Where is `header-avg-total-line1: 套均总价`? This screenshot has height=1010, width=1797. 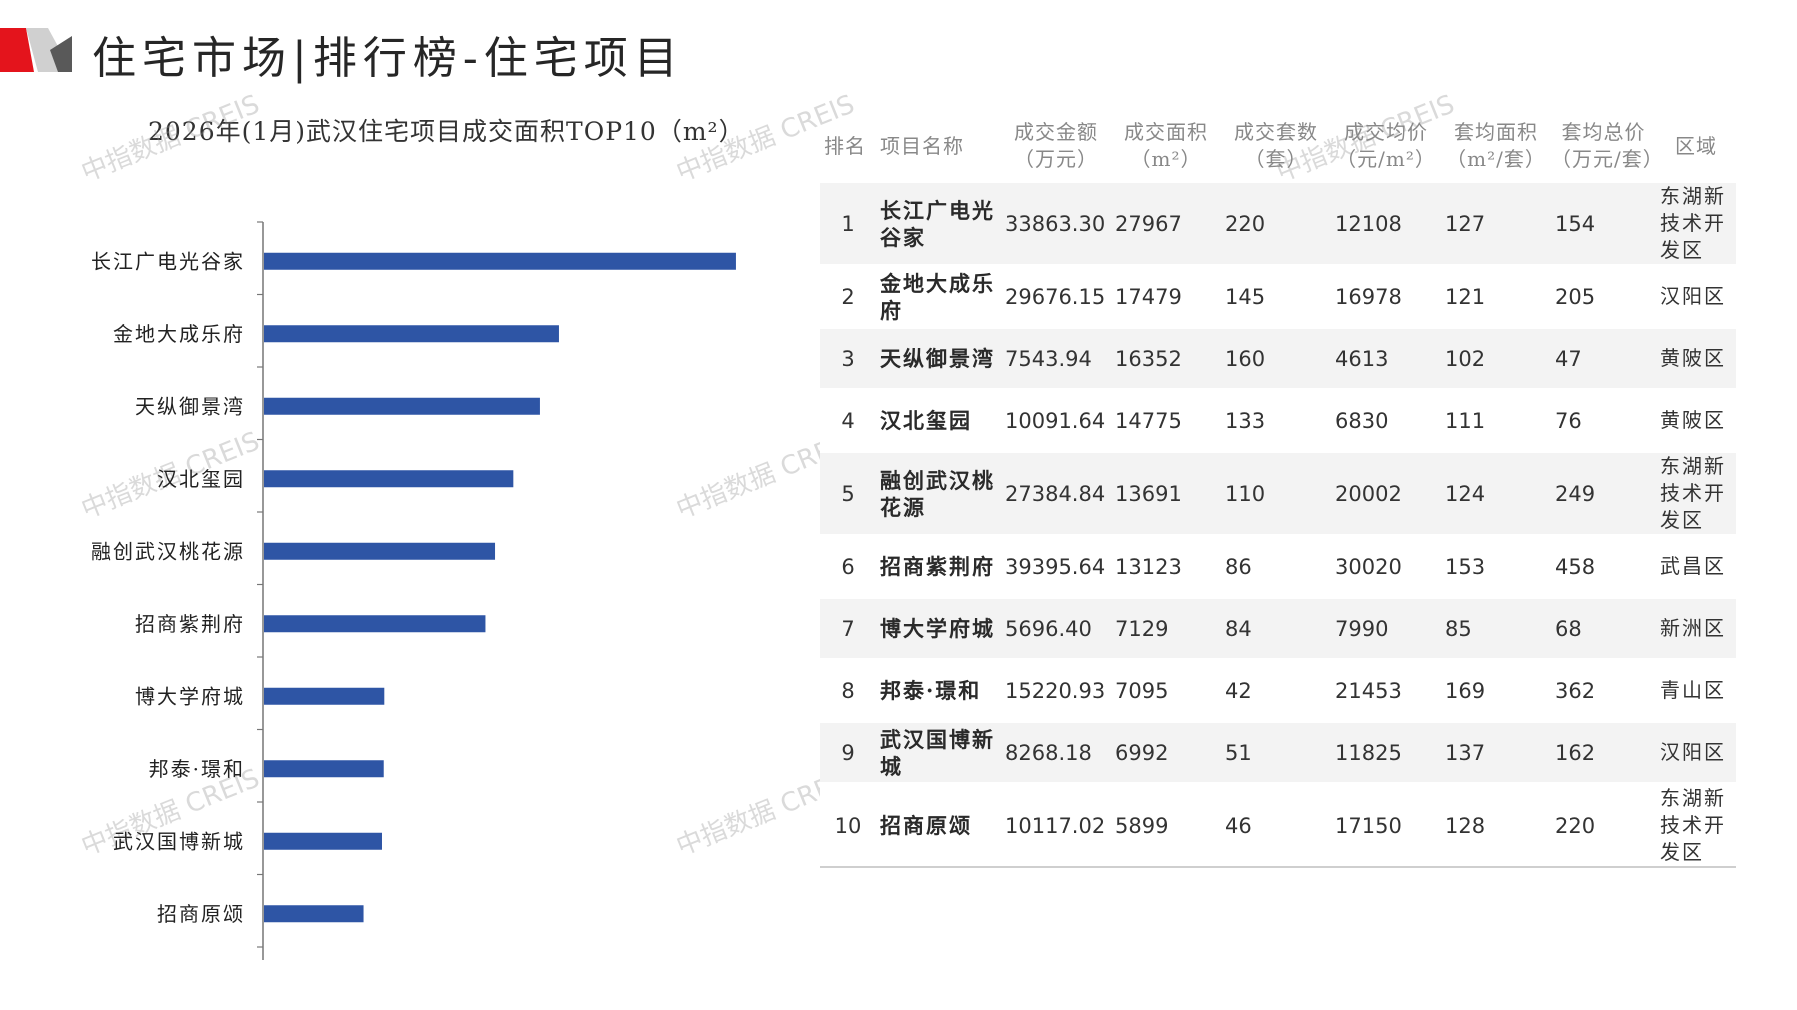 header-avg-total-line1: 套均总价 is located at coordinates (1603, 132).